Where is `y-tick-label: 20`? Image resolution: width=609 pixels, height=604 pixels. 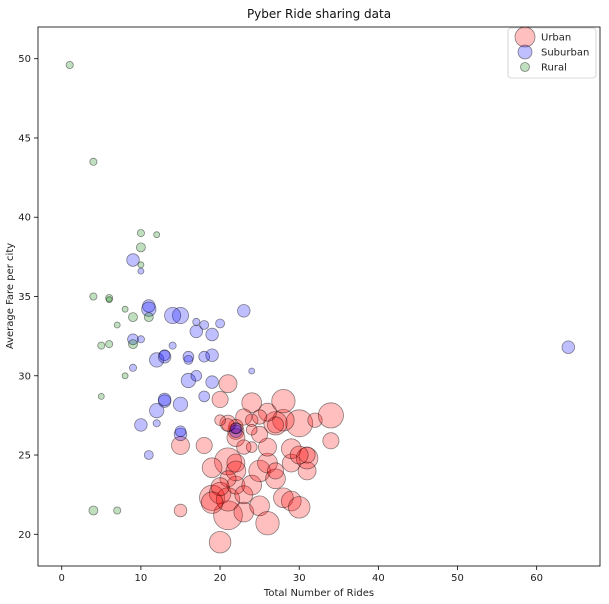
y-tick-label: 20 is located at coordinates (24, 535).